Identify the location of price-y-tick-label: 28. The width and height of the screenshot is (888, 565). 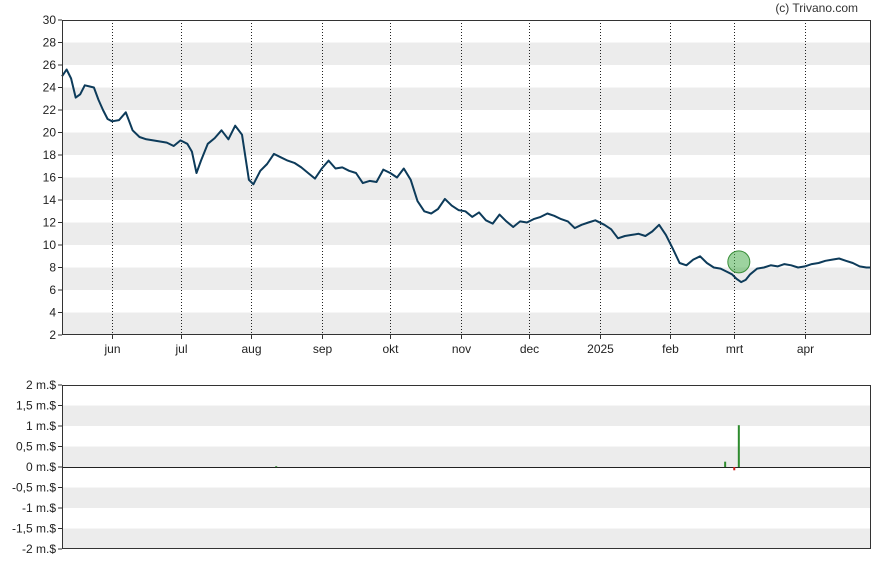
(50, 43).